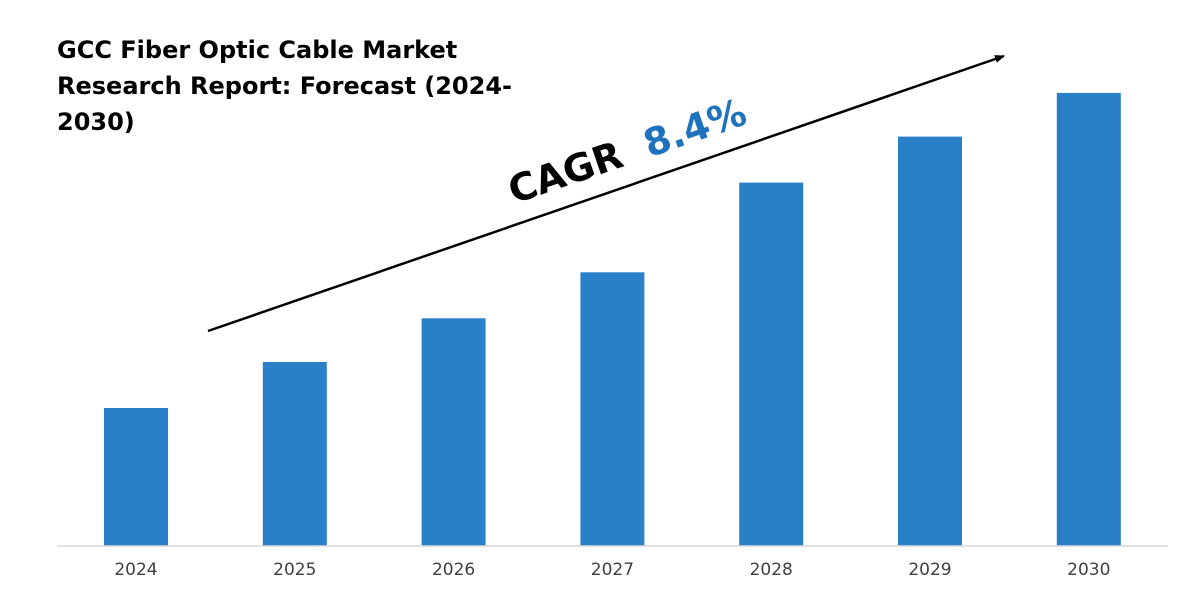 This screenshot has height=600, width=1200. I want to click on bar-2028, so click(771, 364).